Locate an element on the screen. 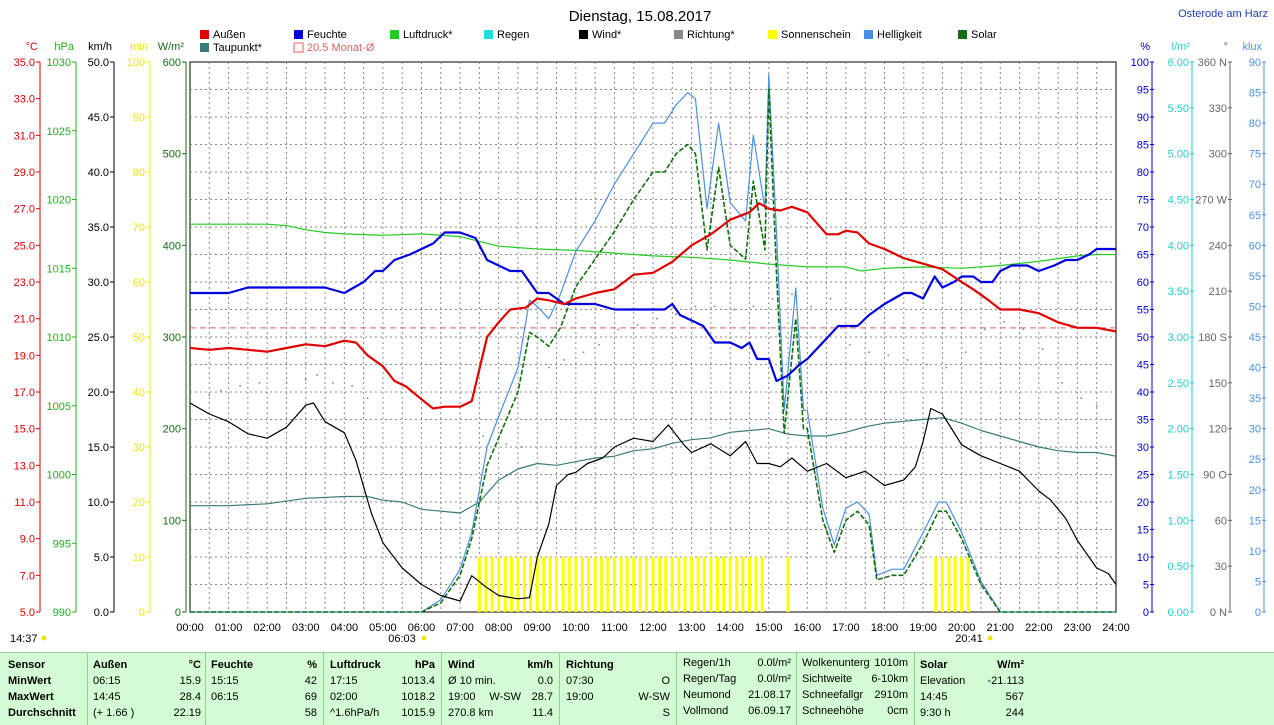  stats-value: 1018.2 is located at coordinates (418, 697).